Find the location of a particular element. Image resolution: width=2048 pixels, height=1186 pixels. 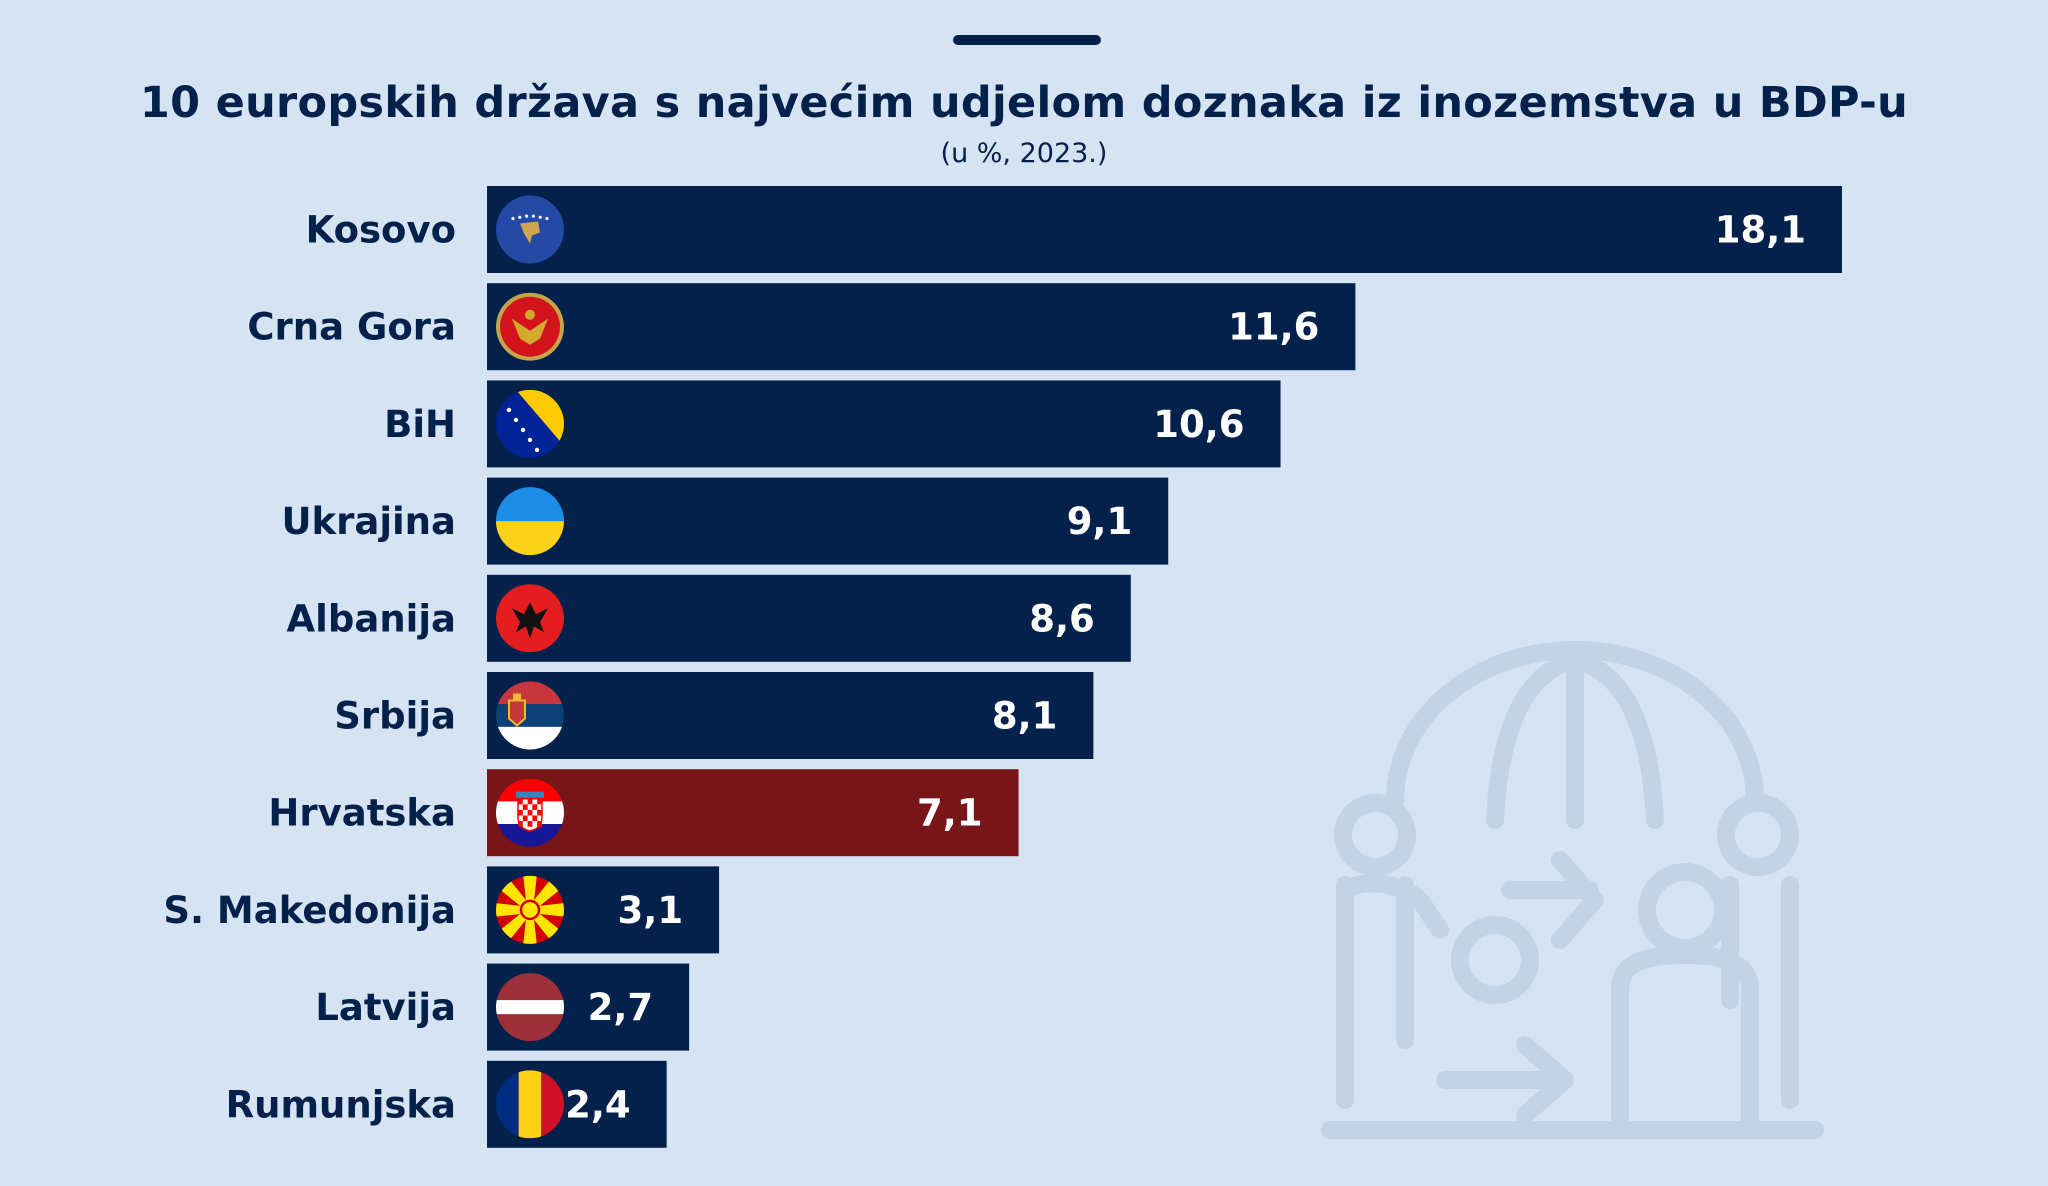

category-label: Kosovo is located at coordinates (381, 230).